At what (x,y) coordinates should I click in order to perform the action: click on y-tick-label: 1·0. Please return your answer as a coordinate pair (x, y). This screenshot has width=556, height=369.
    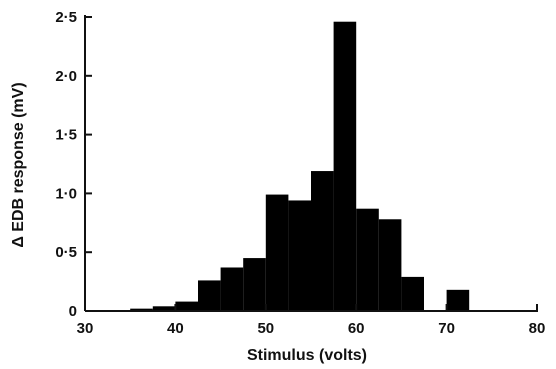
    Looking at the image, I should click on (66, 193).